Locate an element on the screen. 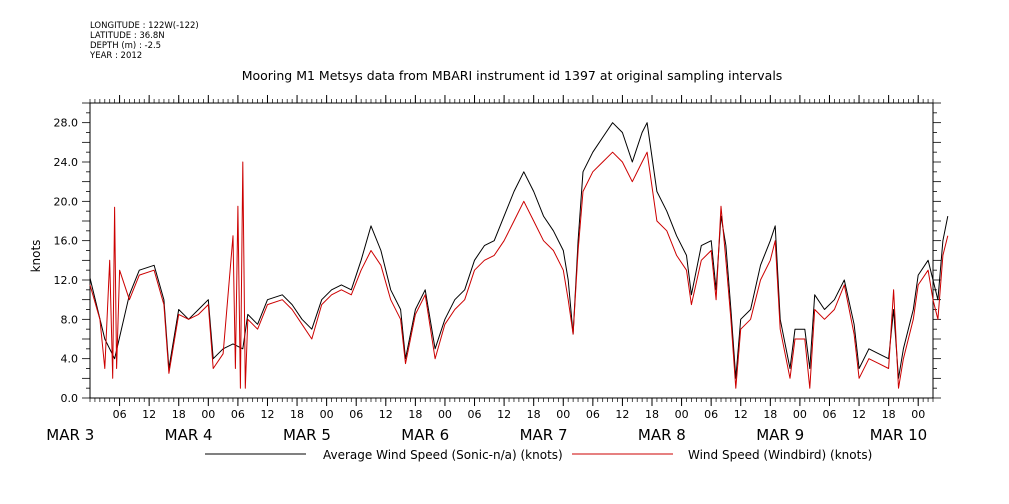 Image resolution: width=1009 pixels, height=504 pixels. x-day-label: MAR 5 is located at coordinates (307, 435).